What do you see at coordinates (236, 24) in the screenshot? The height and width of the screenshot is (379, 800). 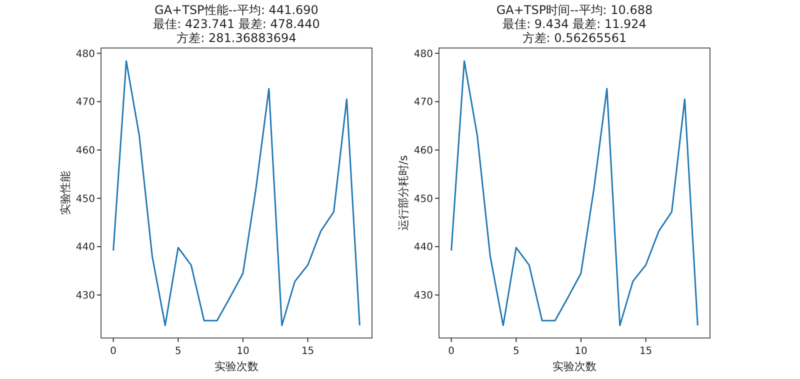 I see `chart-title: GA+TSP性能--平均: 441.690 最佳: 423.741 最差: 478.440 方差: 281.36883694` at bounding box center [236, 24].